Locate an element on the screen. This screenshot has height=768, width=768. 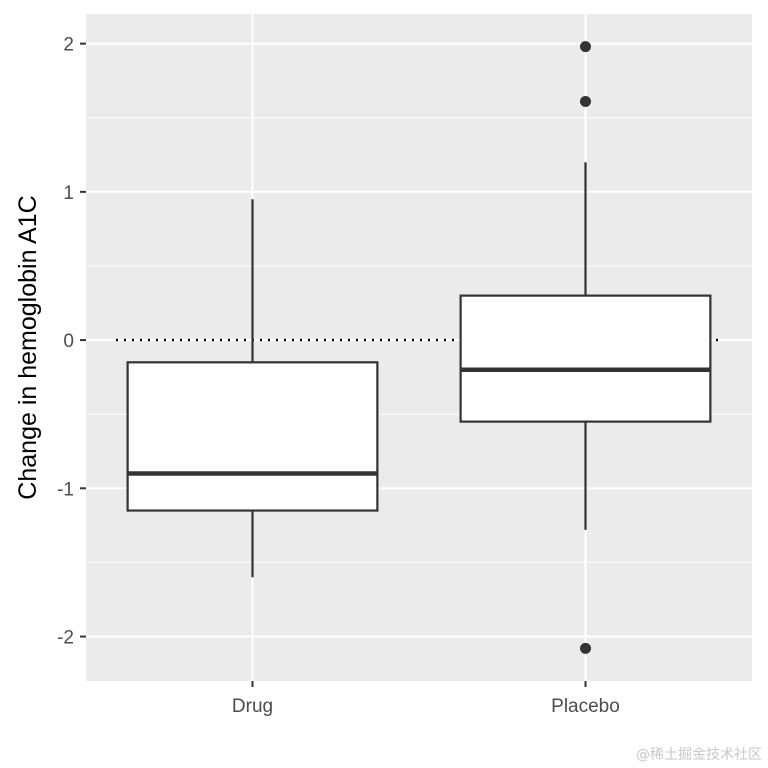
y-tick-label: 1 is located at coordinates (68, 193).